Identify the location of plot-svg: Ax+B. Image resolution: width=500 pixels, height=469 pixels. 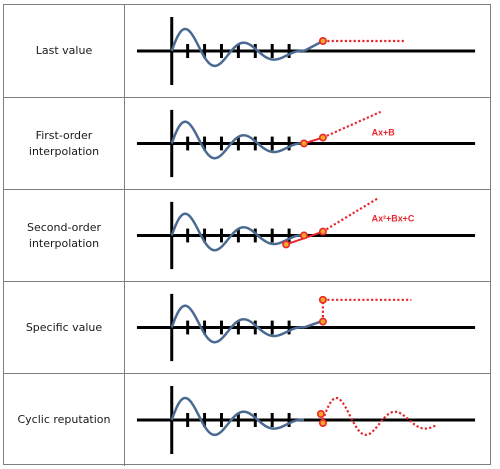
(306, 143).